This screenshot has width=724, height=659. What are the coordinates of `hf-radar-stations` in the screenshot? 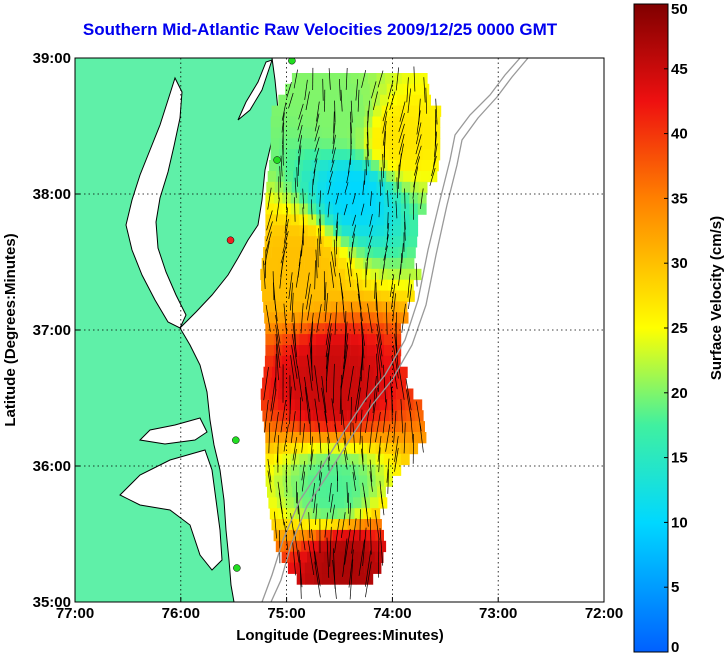 It's located at (261, 315).